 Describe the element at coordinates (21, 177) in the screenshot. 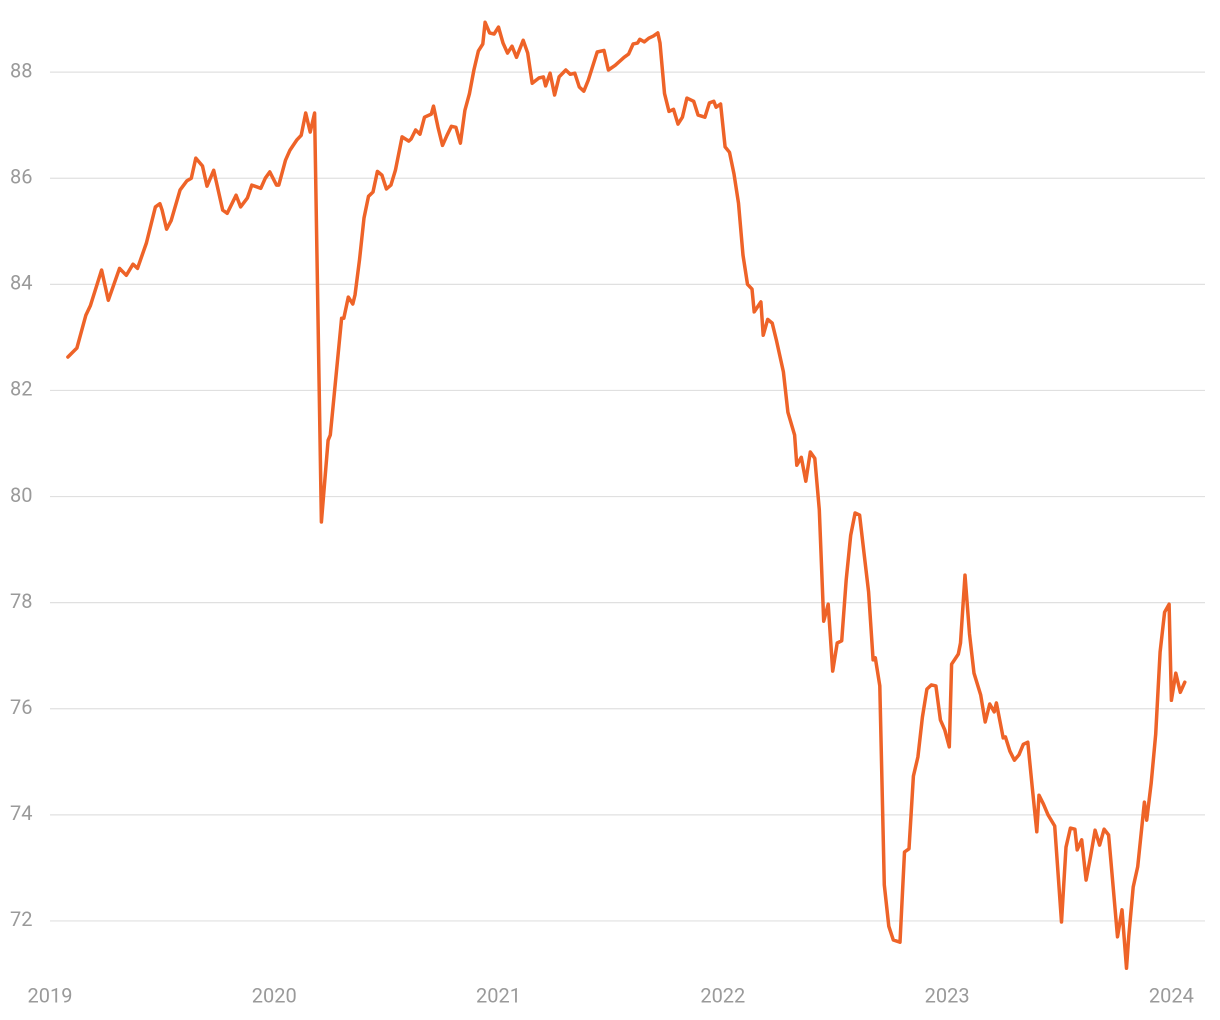

I see `y-tick-label: 86` at that location.